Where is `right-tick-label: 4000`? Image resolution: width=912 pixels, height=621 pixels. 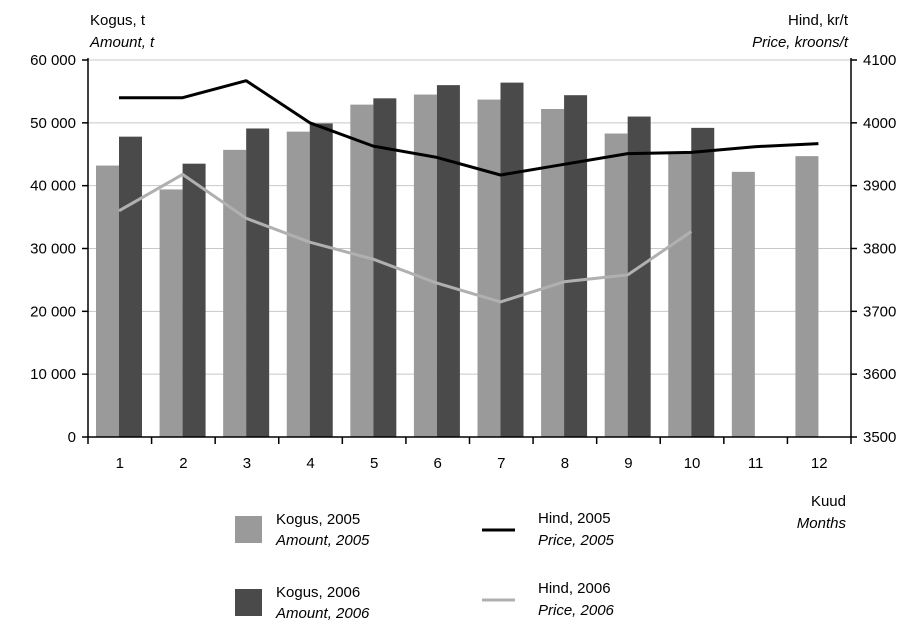
right-tick-label: 4000 is located at coordinates (879, 123).